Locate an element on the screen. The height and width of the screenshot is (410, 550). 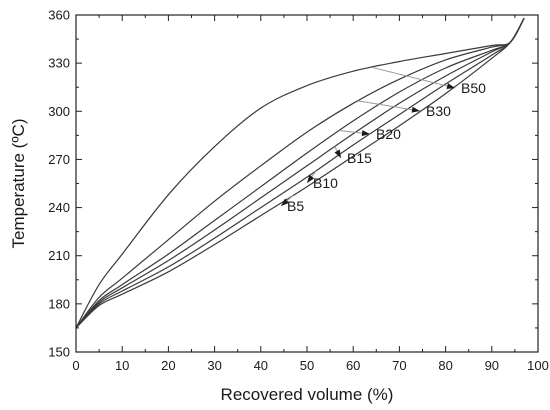
leader-arrow-b50 is located at coordinates (450, 86).